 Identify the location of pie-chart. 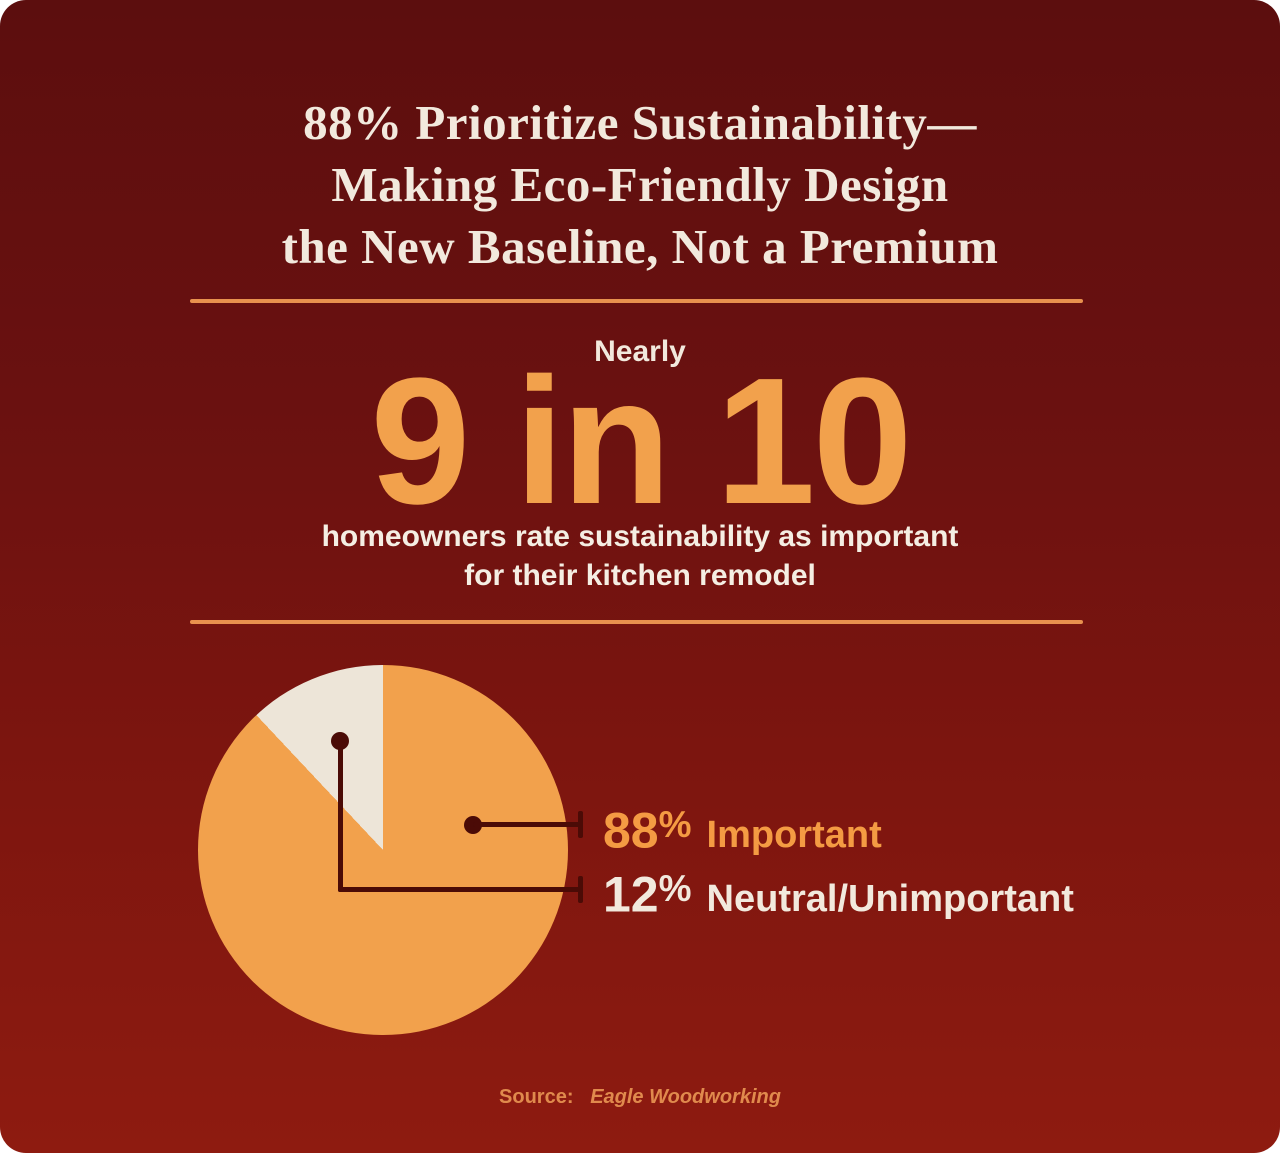
(383, 850).